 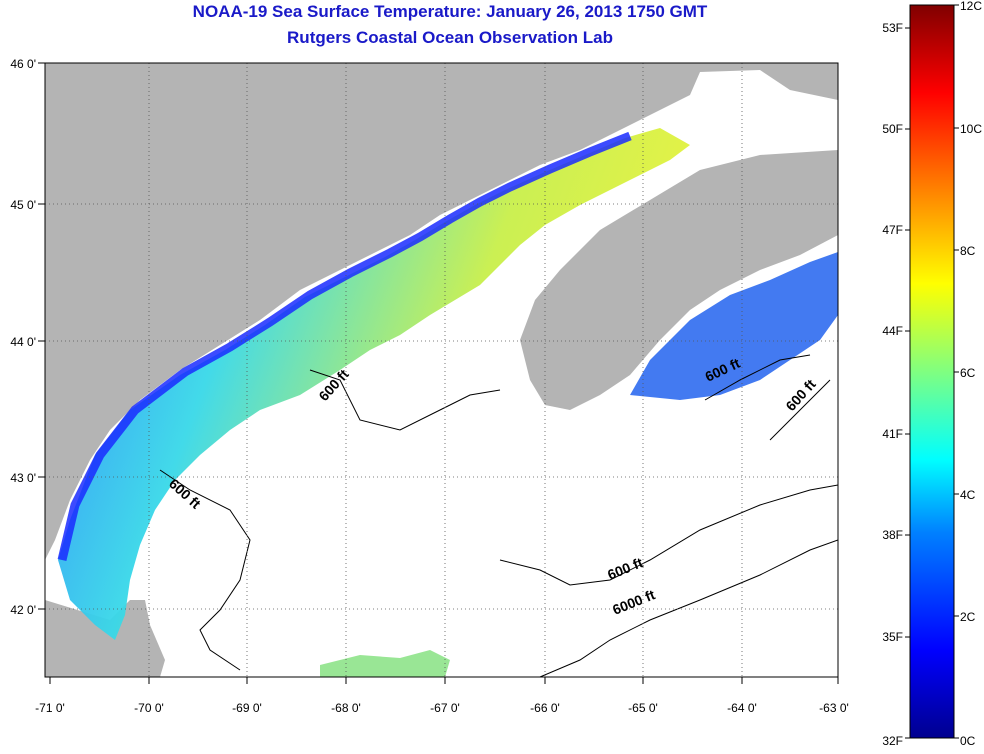 I want to click on colorbar-c-label: 0C, so click(x=968, y=741).